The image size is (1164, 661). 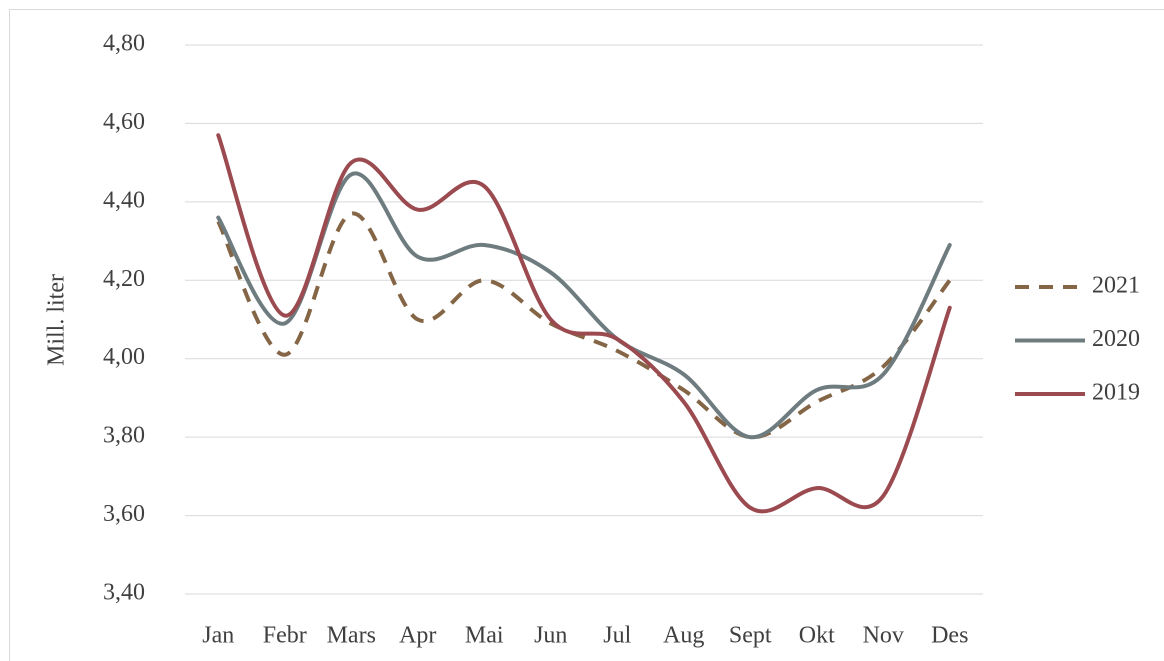 What do you see at coordinates (883, 636) in the screenshot?
I see `x-tick-label: Nov` at bounding box center [883, 636].